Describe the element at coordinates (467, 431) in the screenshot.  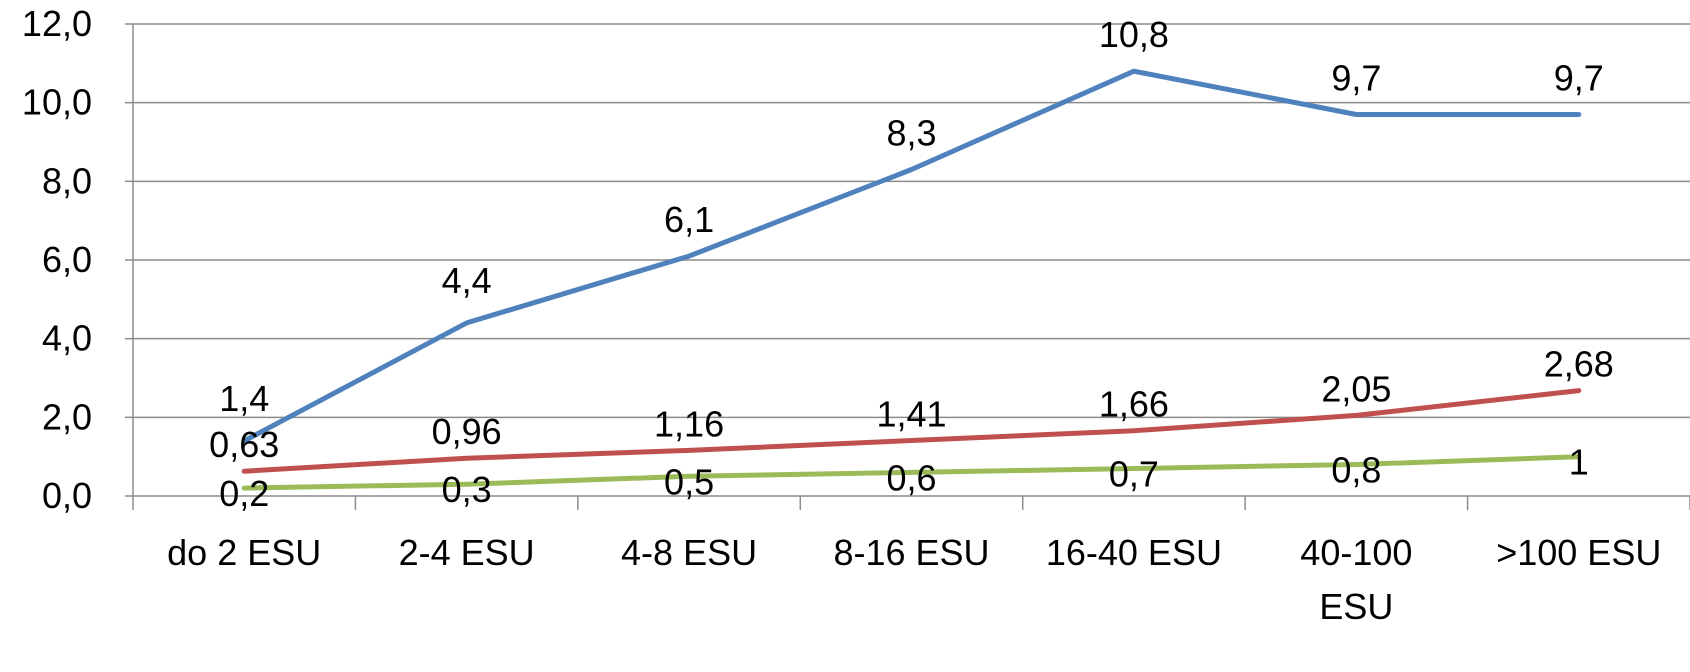
I see `data-label: 0,96` at that location.